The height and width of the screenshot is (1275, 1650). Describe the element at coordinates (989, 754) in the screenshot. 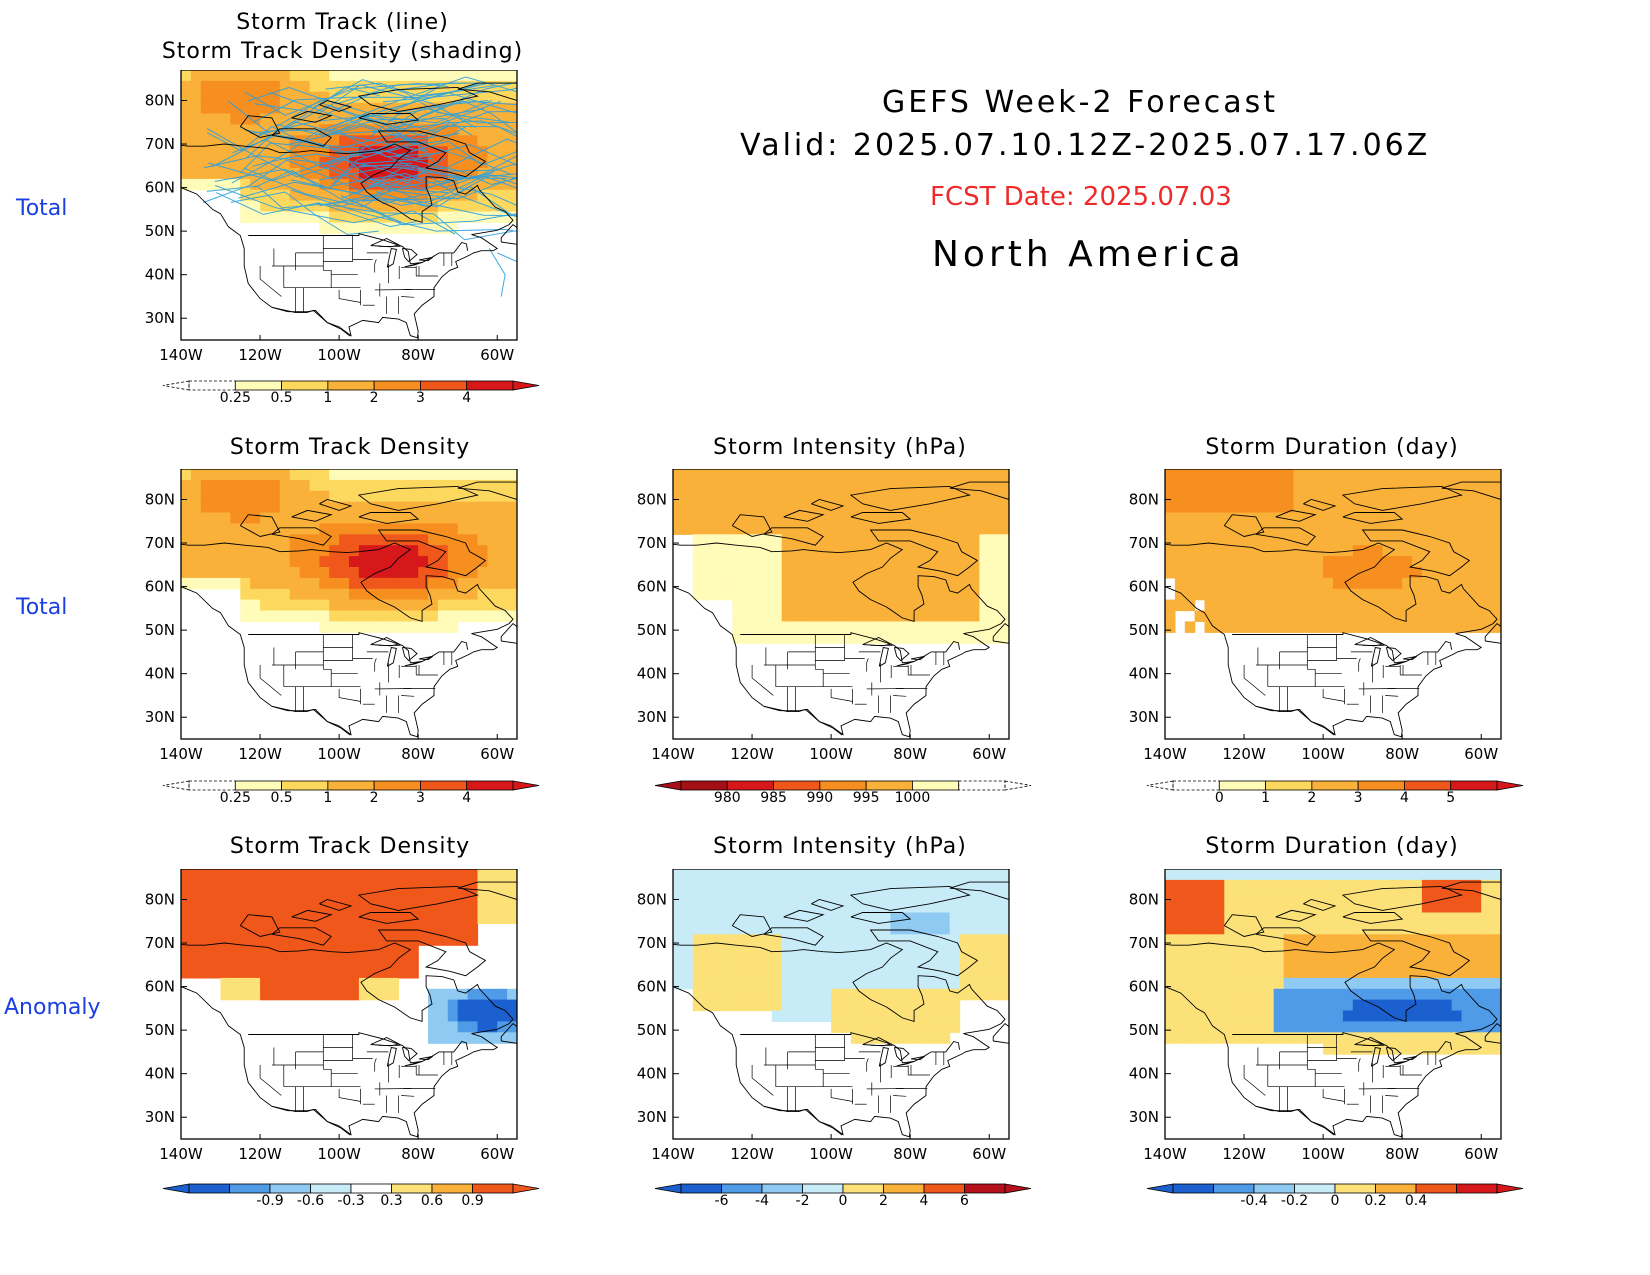

I see `lon-tick-label: 60W` at that location.